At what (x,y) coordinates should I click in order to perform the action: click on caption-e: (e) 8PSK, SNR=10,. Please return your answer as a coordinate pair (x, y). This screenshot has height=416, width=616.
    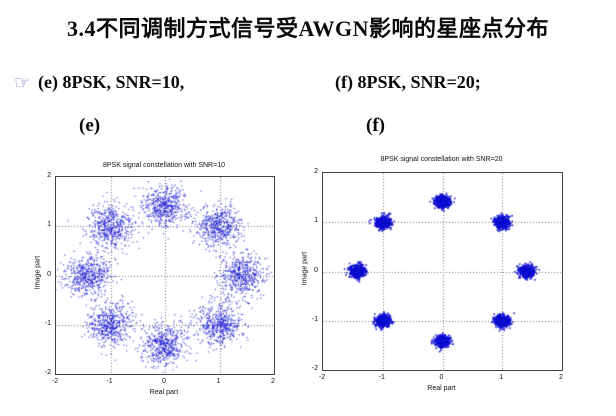
    Looking at the image, I should click on (111, 82).